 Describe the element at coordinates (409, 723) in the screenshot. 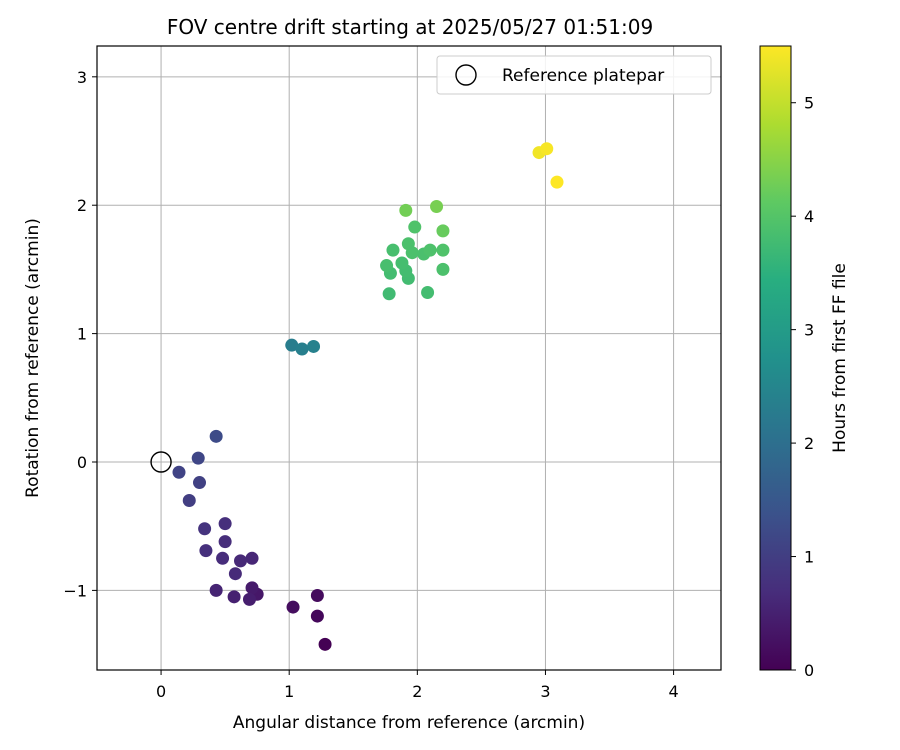

I see `x-axis-label: Angular distance from reference (arcmin)` at that location.